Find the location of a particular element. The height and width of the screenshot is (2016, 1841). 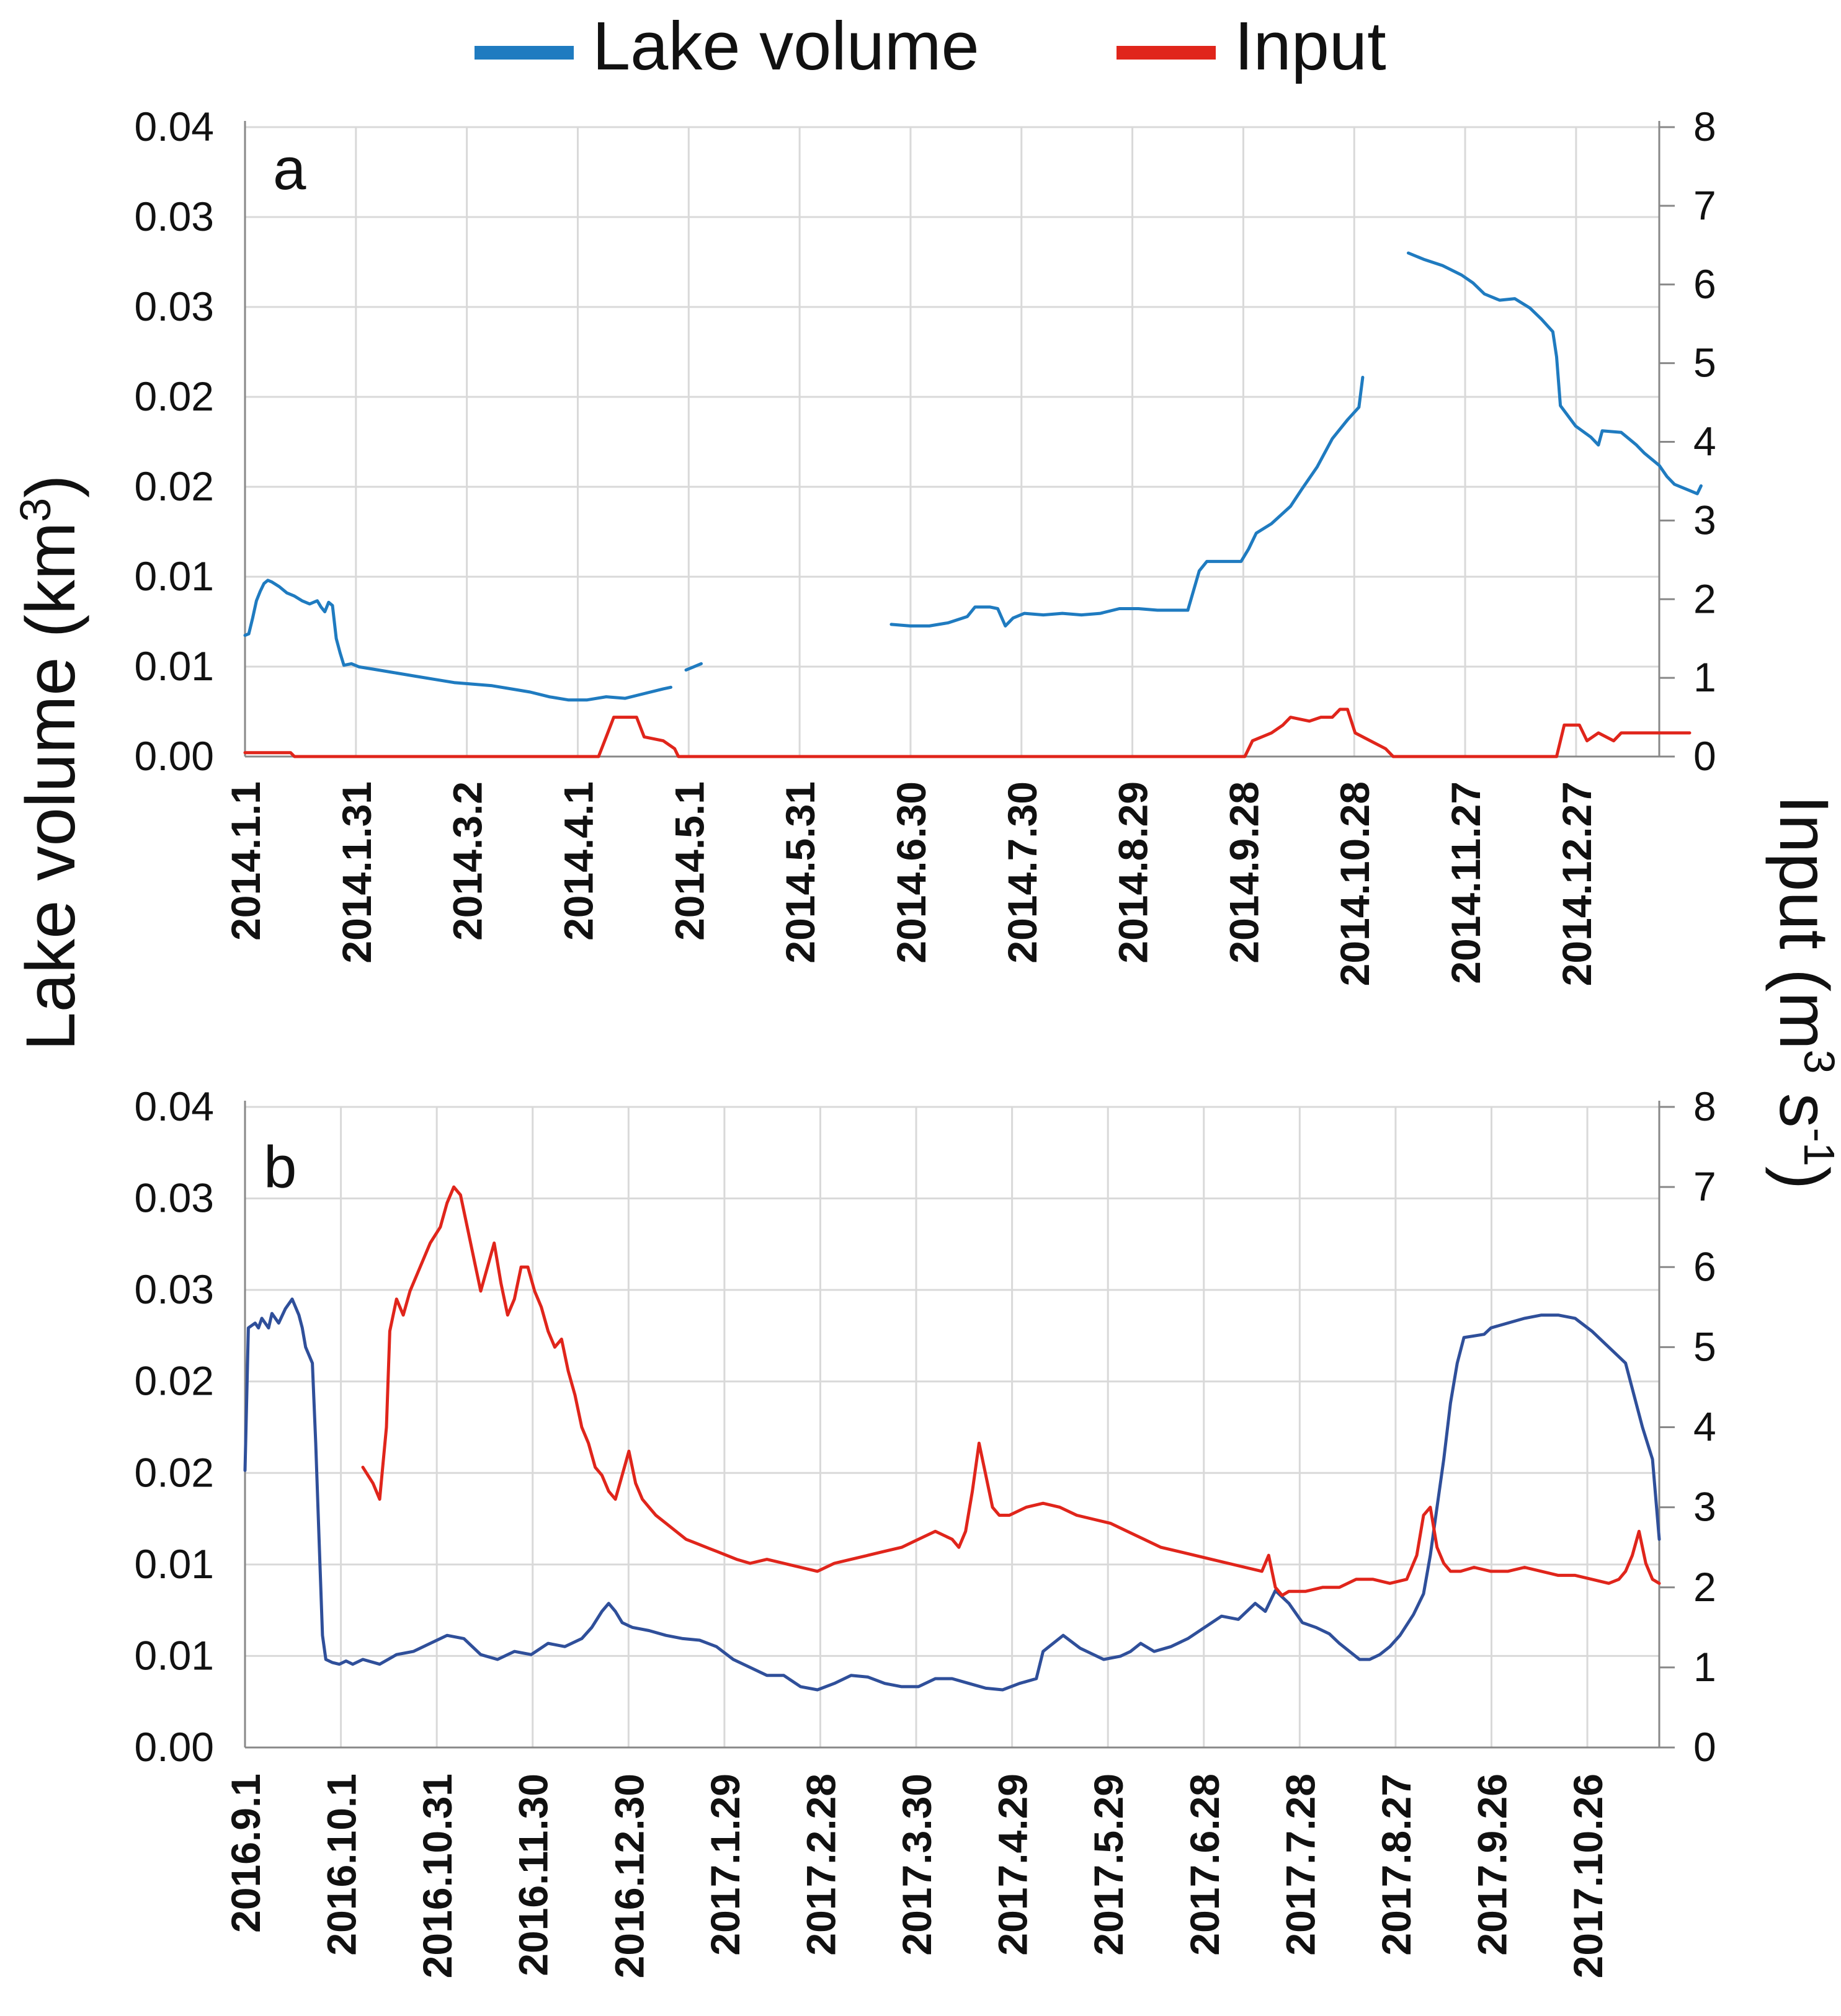

y-axis-title-right: Input (m3 s-1) is located at coordinates (1803, 992).